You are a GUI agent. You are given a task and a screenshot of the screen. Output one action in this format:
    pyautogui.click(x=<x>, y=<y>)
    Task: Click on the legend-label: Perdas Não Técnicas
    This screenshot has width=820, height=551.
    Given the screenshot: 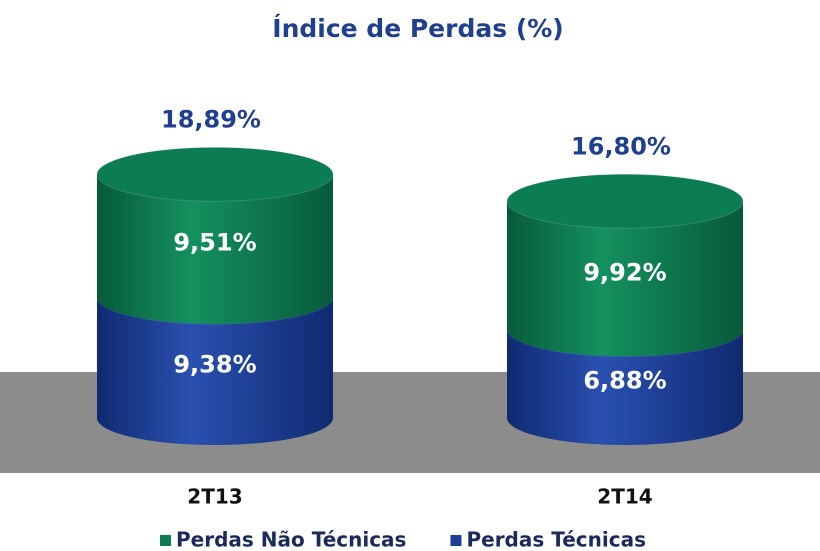 What is the action you would take?
    pyautogui.click(x=291, y=539)
    